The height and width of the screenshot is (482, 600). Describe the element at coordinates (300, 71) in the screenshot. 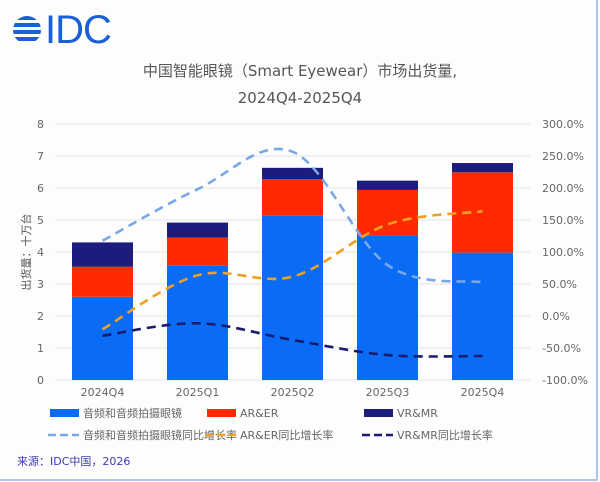

I see `chart-title-line1: 中国智能眼镜（Smart Eyewear）市场出货量,` at that location.